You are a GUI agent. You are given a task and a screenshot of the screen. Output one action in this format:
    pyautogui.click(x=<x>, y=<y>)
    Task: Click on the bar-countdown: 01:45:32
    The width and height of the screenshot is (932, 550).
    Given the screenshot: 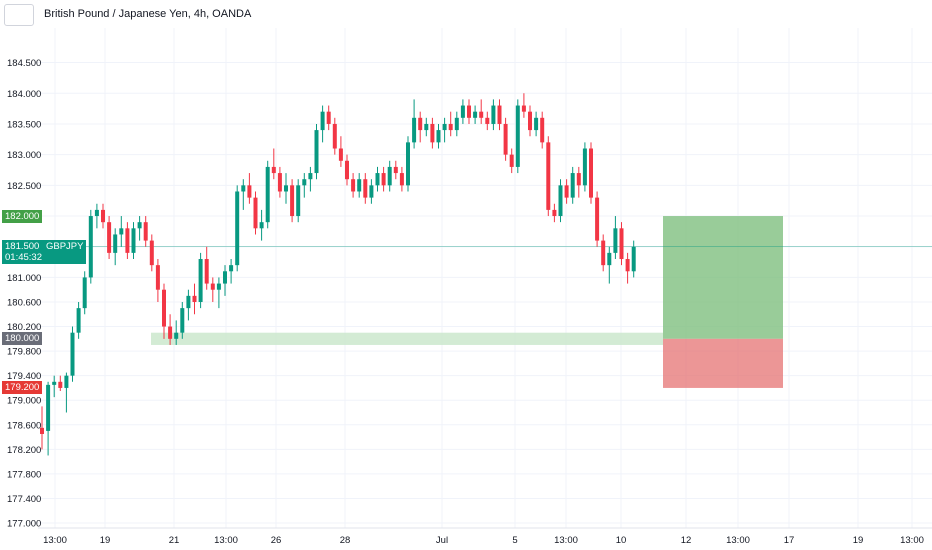 What is the action you would take?
    pyautogui.click(x=23, y=258)
    